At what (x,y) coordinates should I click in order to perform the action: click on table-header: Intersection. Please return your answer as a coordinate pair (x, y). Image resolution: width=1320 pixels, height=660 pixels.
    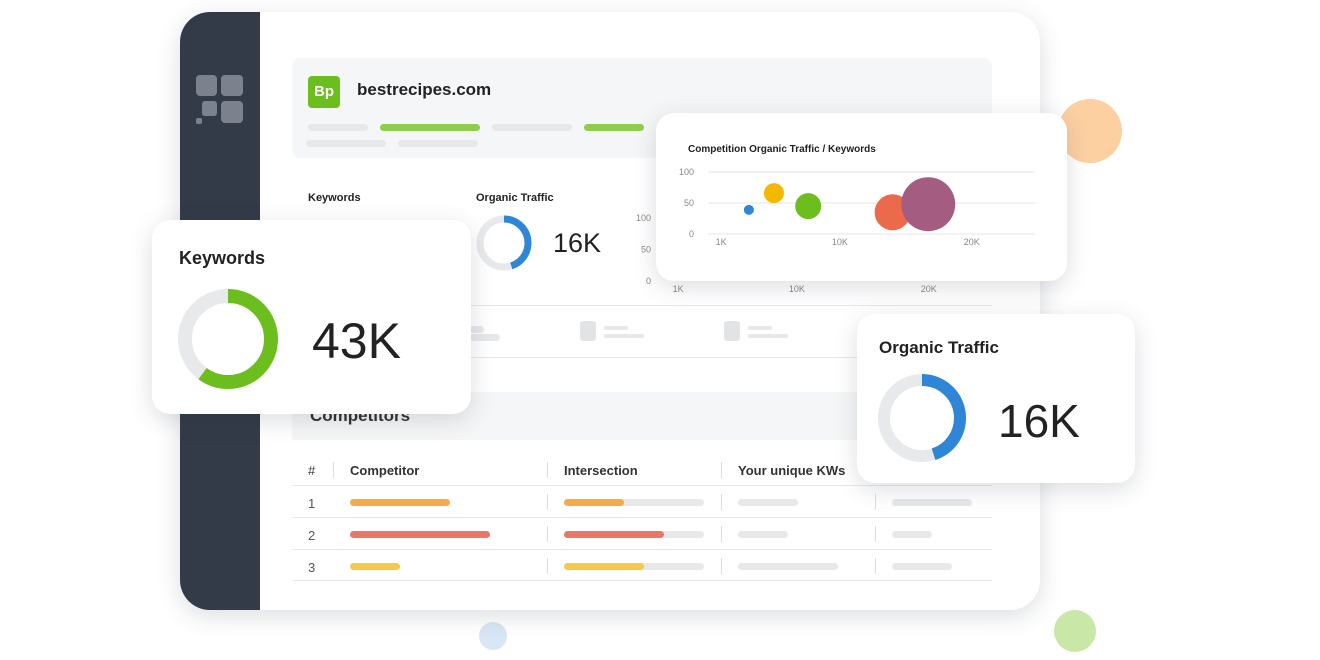
    Looking at the image, I should click on (601, 470).